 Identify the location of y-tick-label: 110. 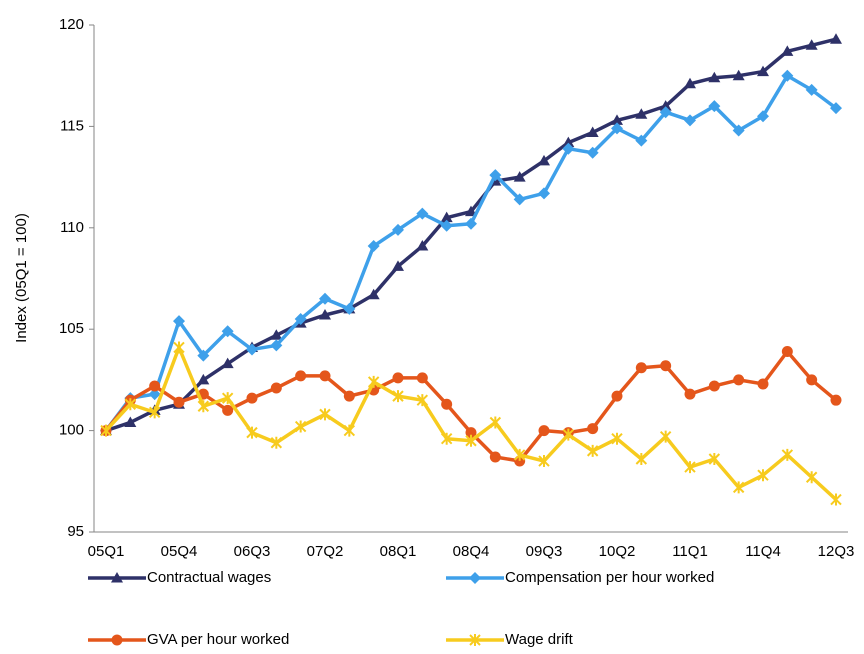
(72, 227).